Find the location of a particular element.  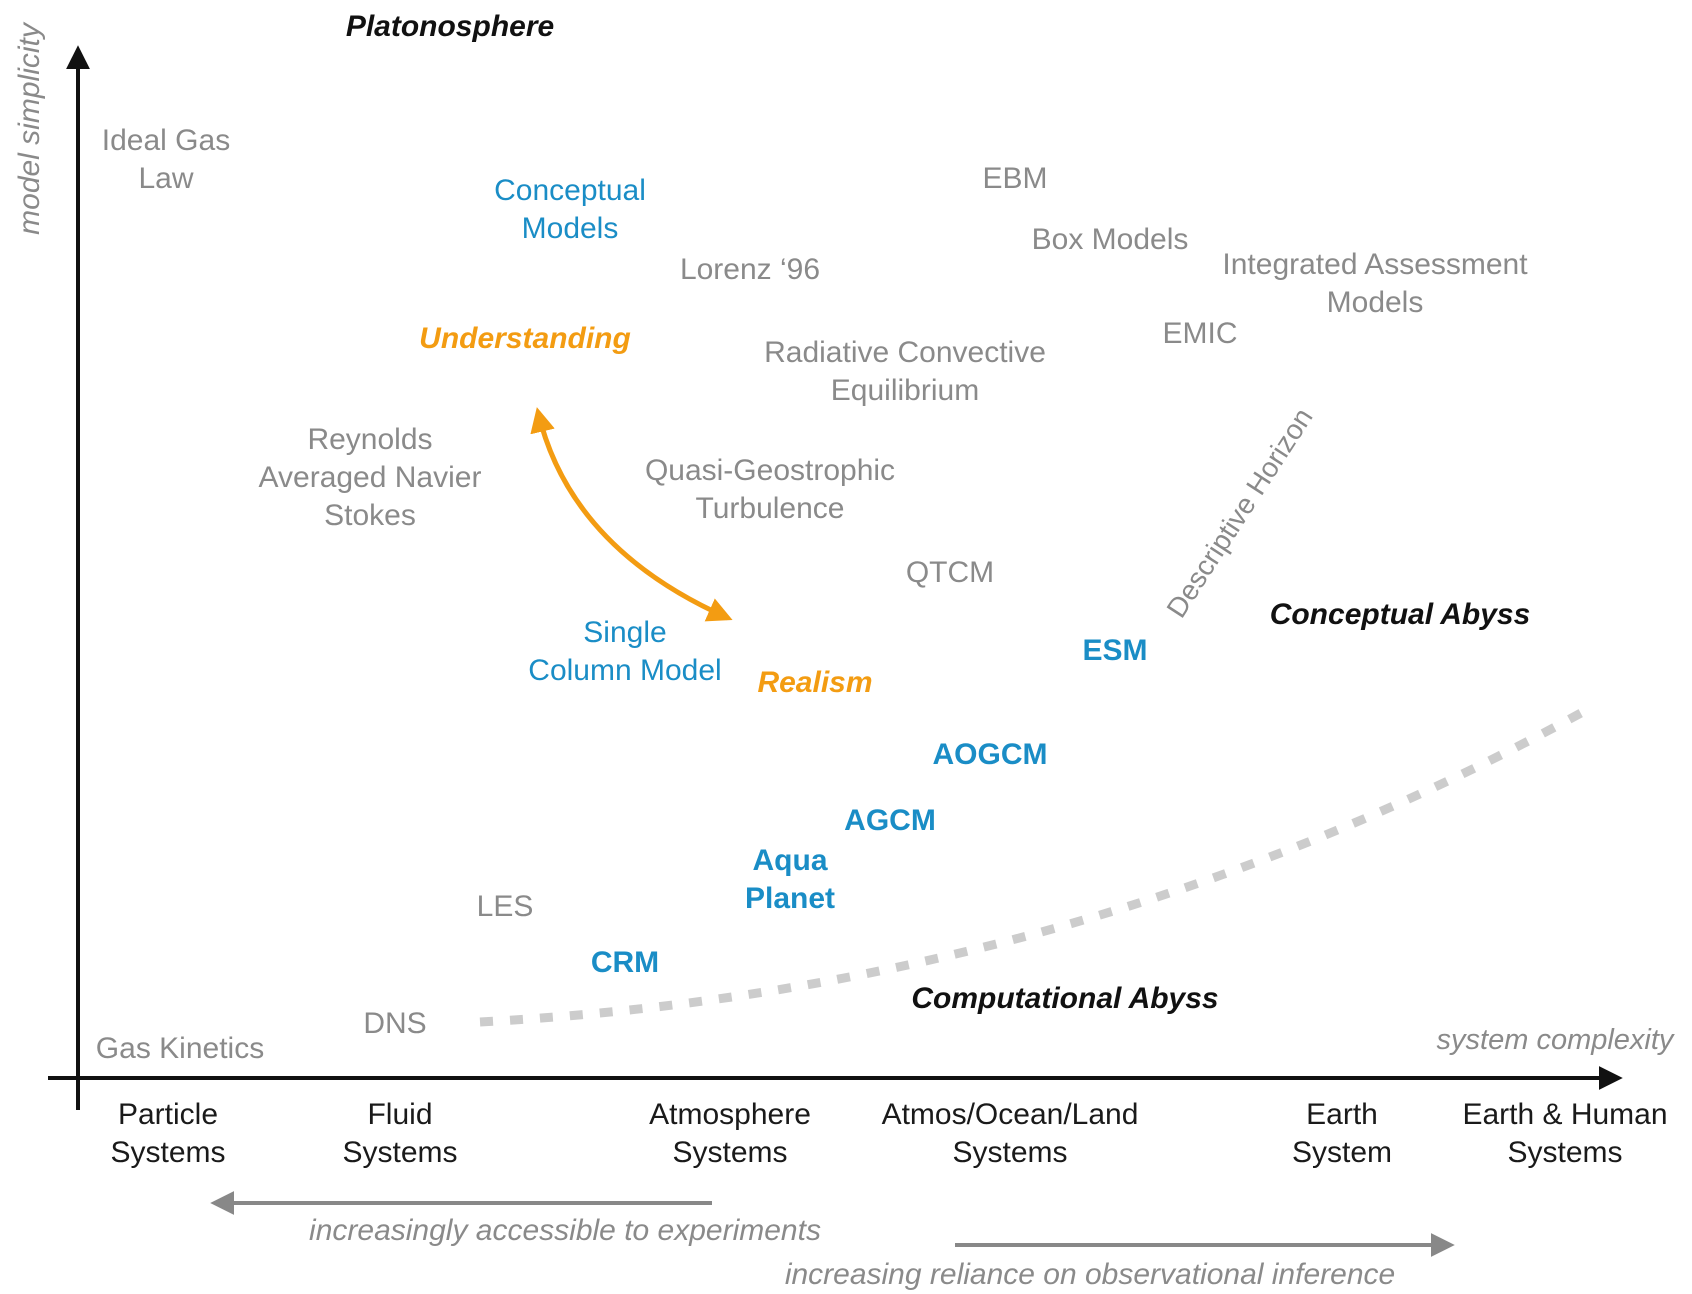

qtcm-label: QTCM is located at coordinates (950, 572).